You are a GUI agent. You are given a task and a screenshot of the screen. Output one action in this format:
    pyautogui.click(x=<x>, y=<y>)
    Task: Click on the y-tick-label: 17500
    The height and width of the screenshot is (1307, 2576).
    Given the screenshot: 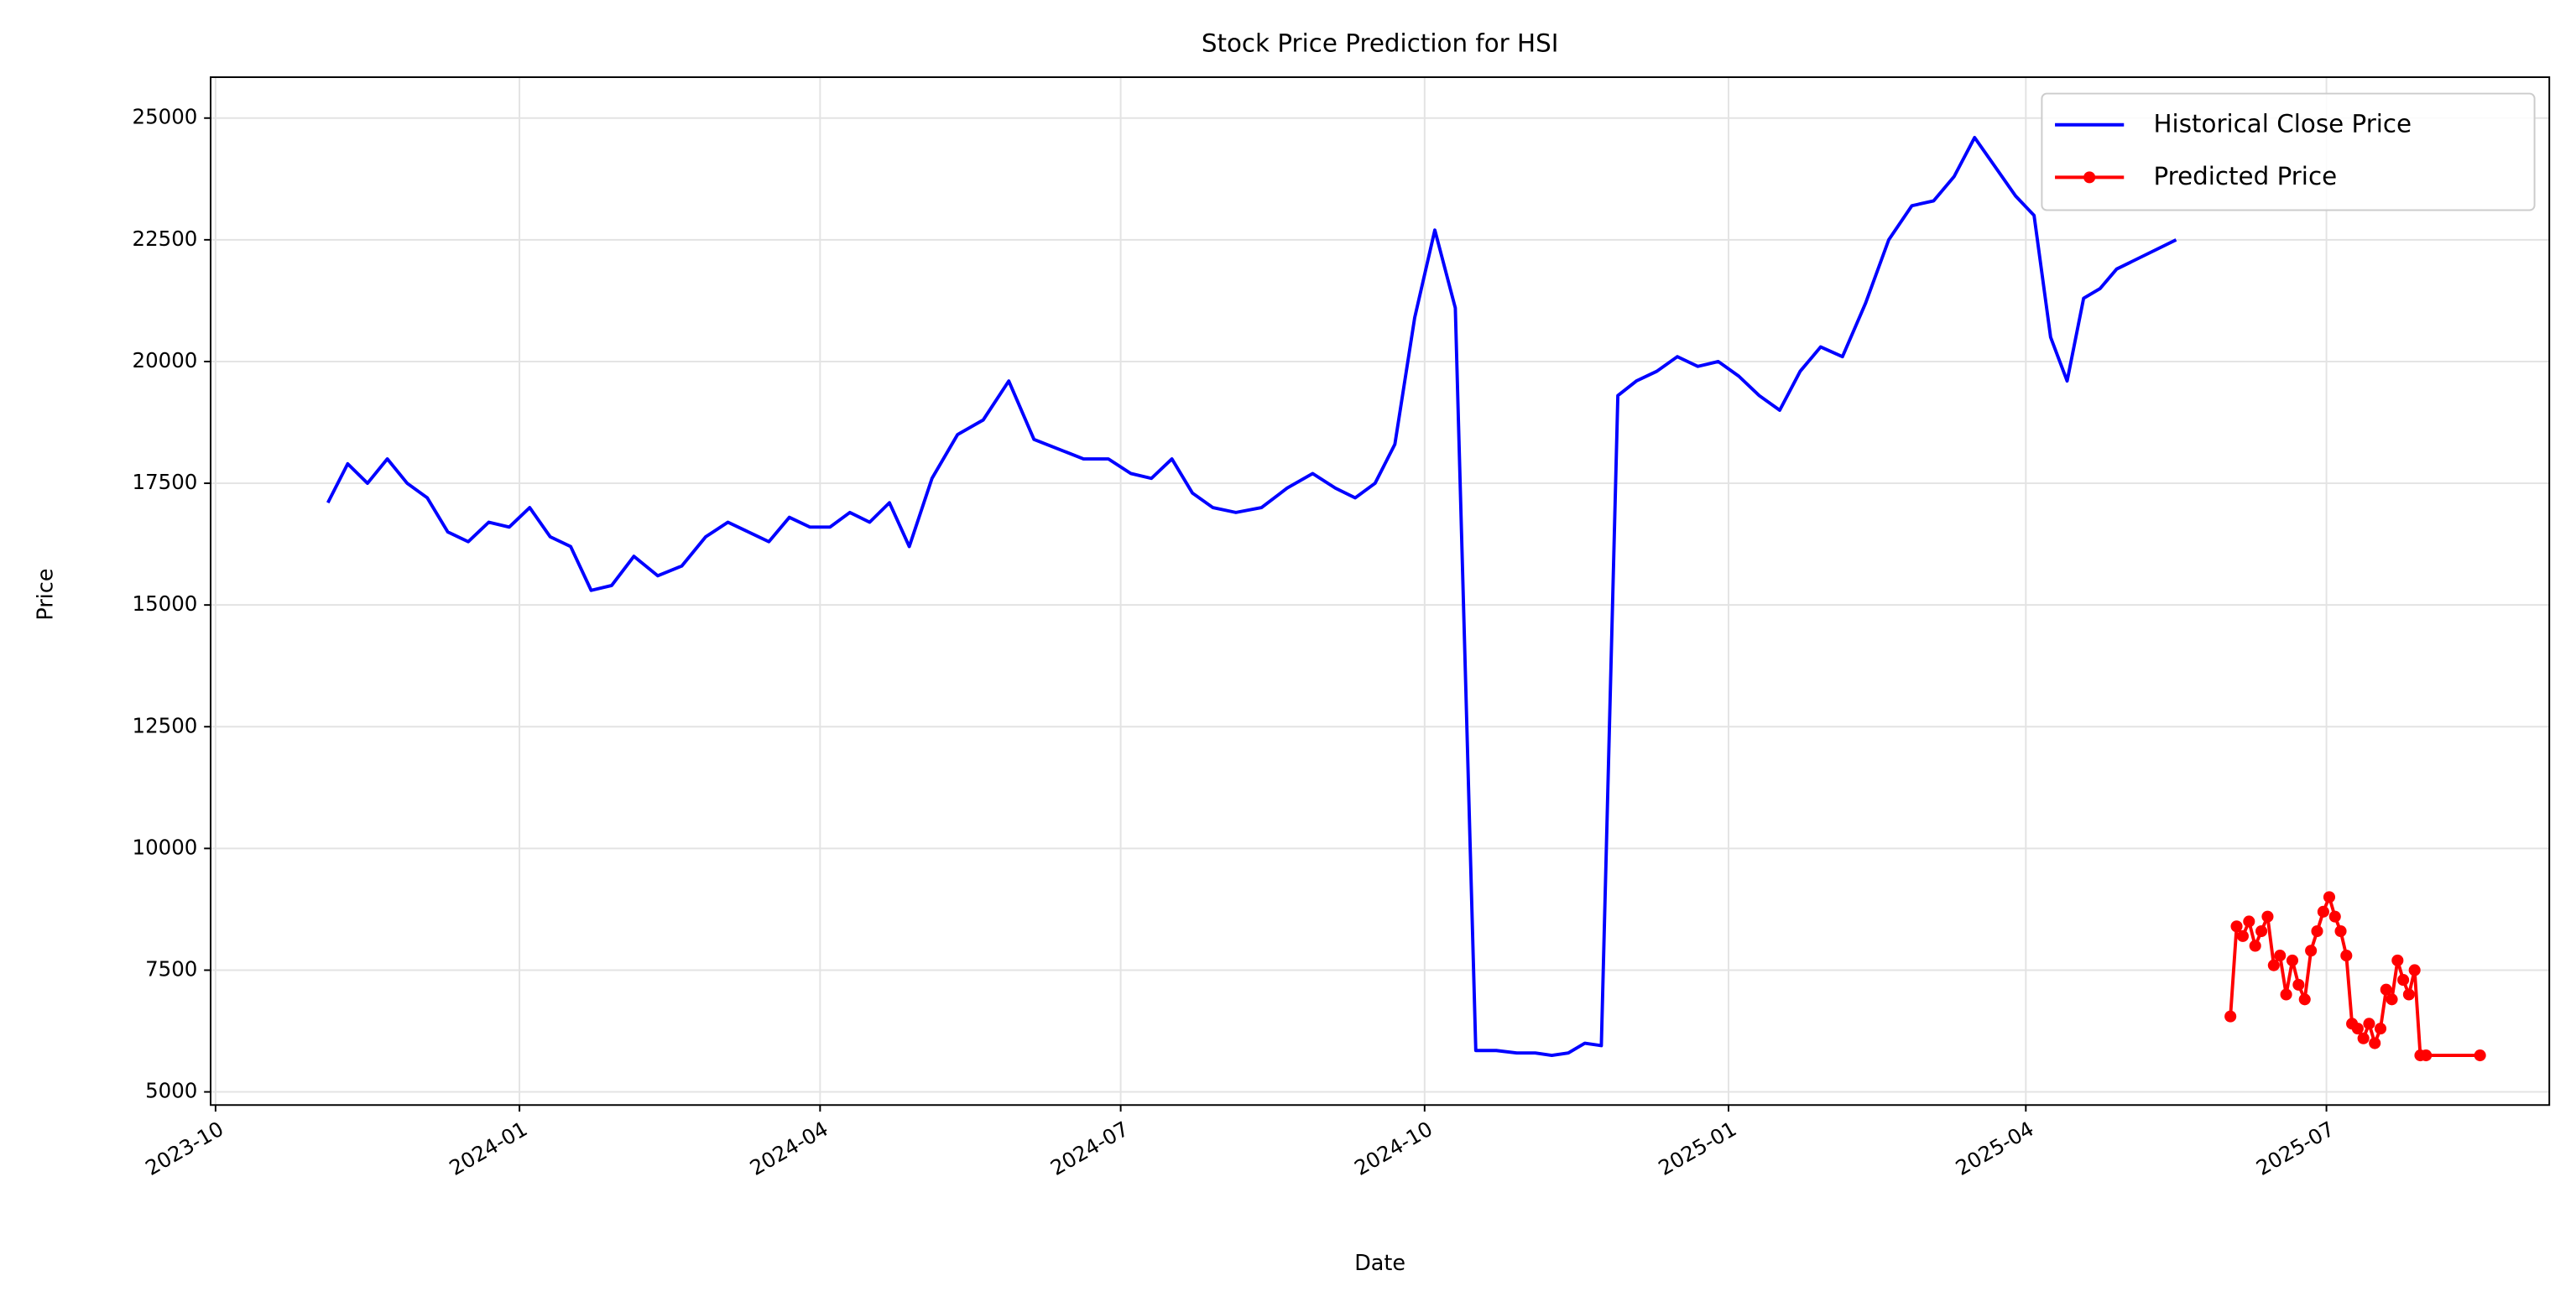 What is the action you would take?
    pyautogui.click(x=165, y=482)
    